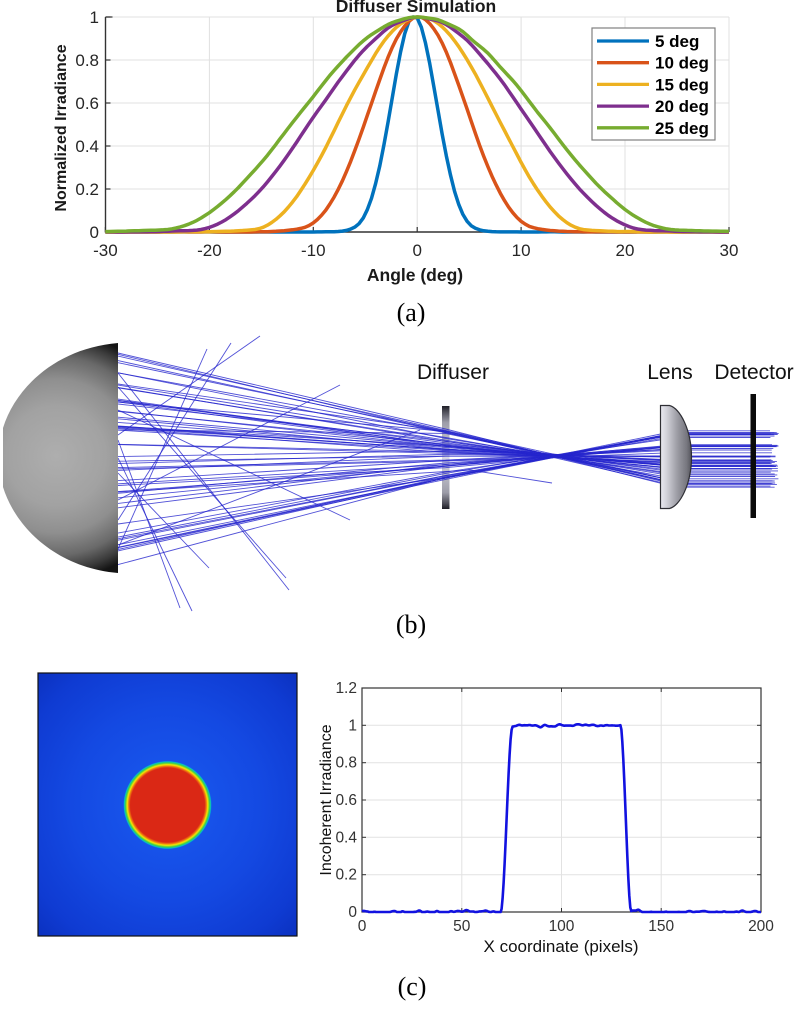  Describe the element at coordinates (462, 926) in the screenshot. I see `svg-text: 50` at that location.